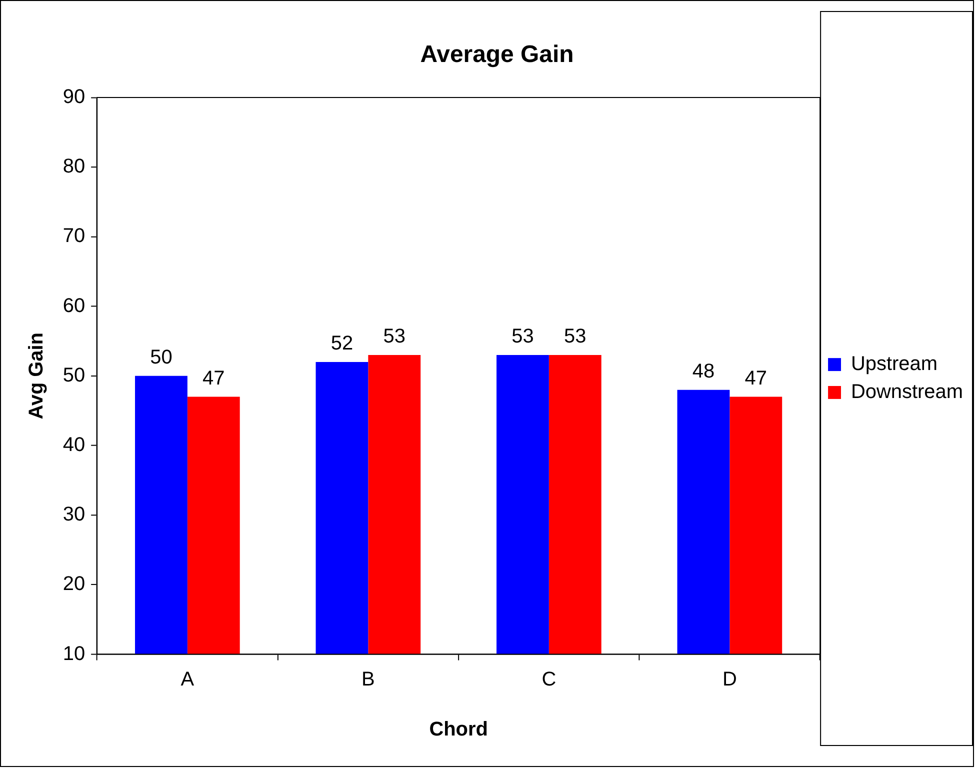 The image size is (976, 769). Describe the element at coordinates (906, 391) in the screenshot. I see `legend-label: Downstream` at that location.